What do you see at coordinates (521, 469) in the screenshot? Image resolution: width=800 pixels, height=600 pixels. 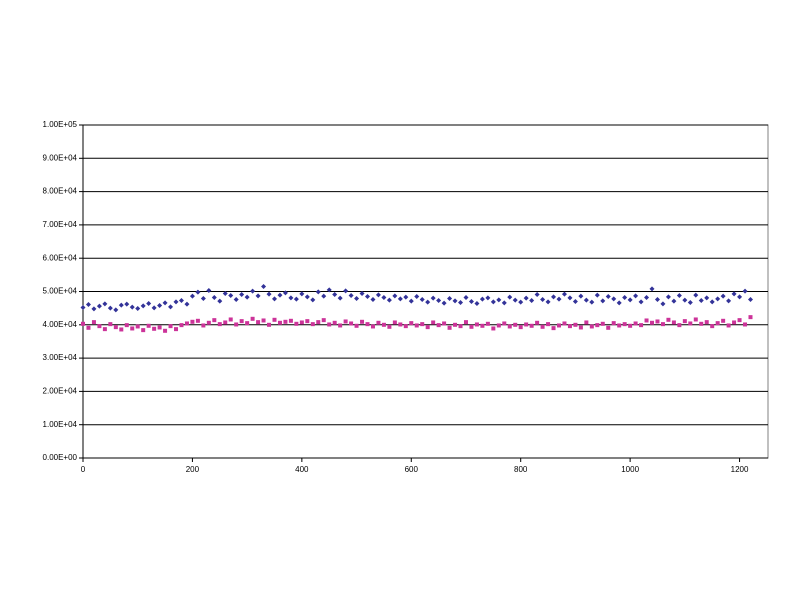 I see `x-tick-label: 800` at bounding box center [521, 469].